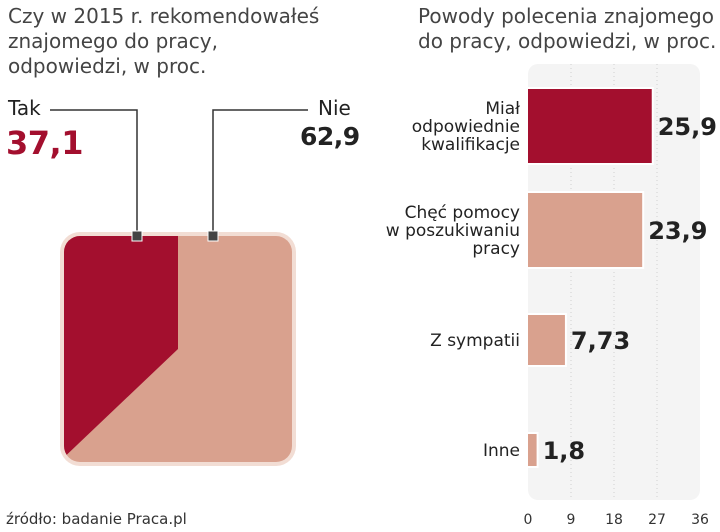  Describe the element at coordinates (700, 520) in the screenshot. I see `x-tick-label: 36` at that location.